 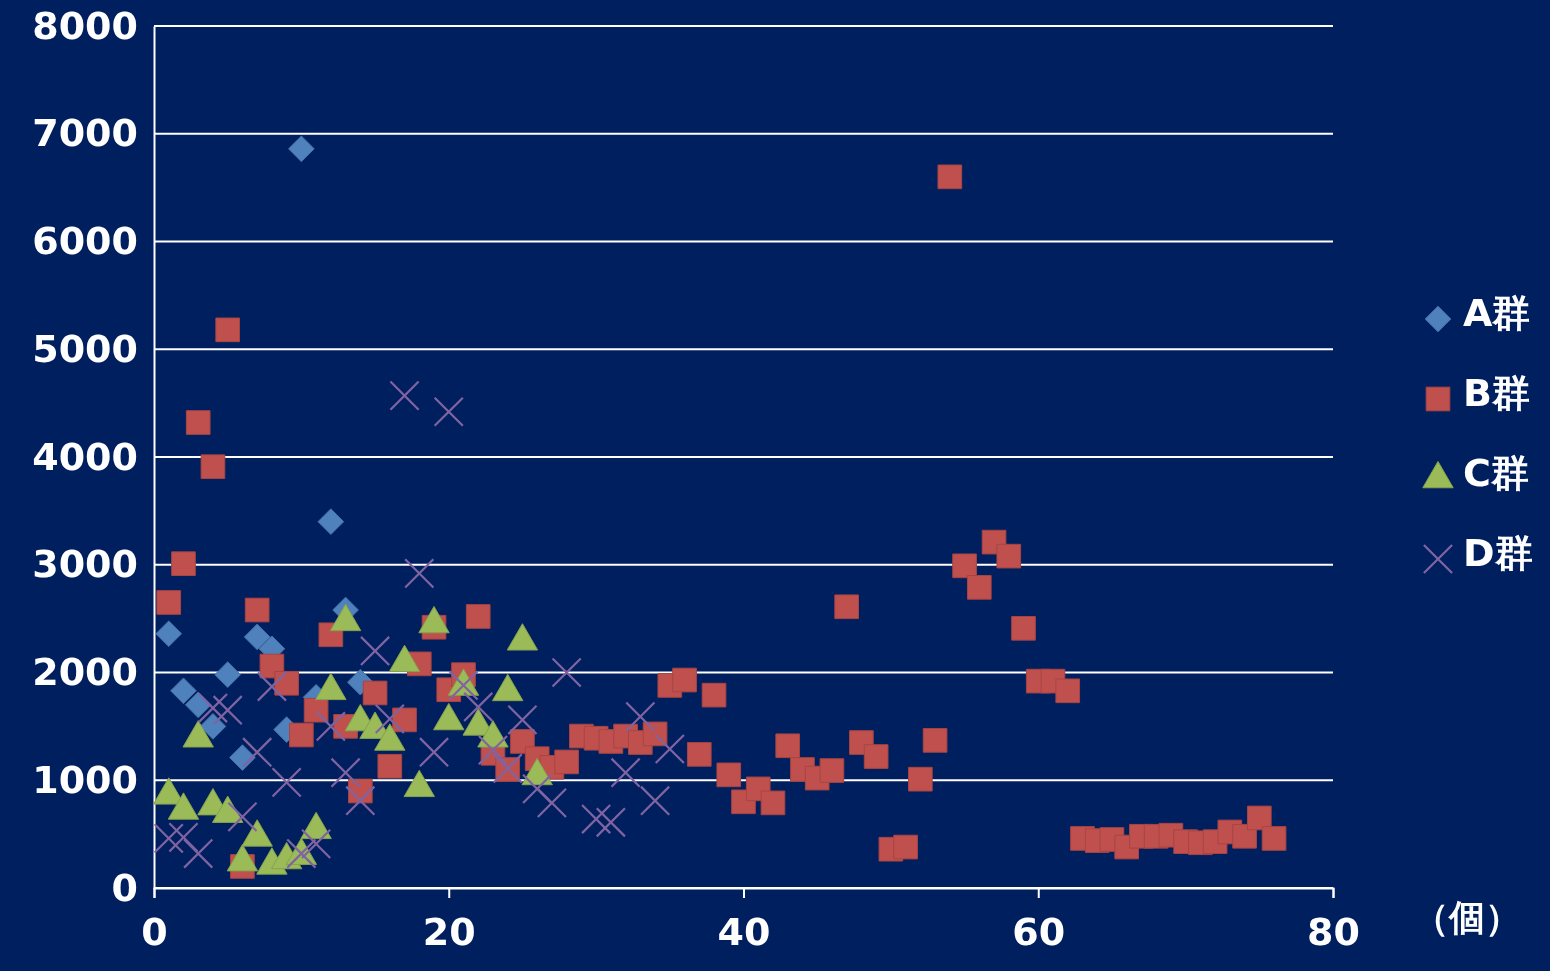 What do you see at coordinates (85, 25) in the screenshot?
I see `y-tick-label: 8000` at bounding box center [85, 25].